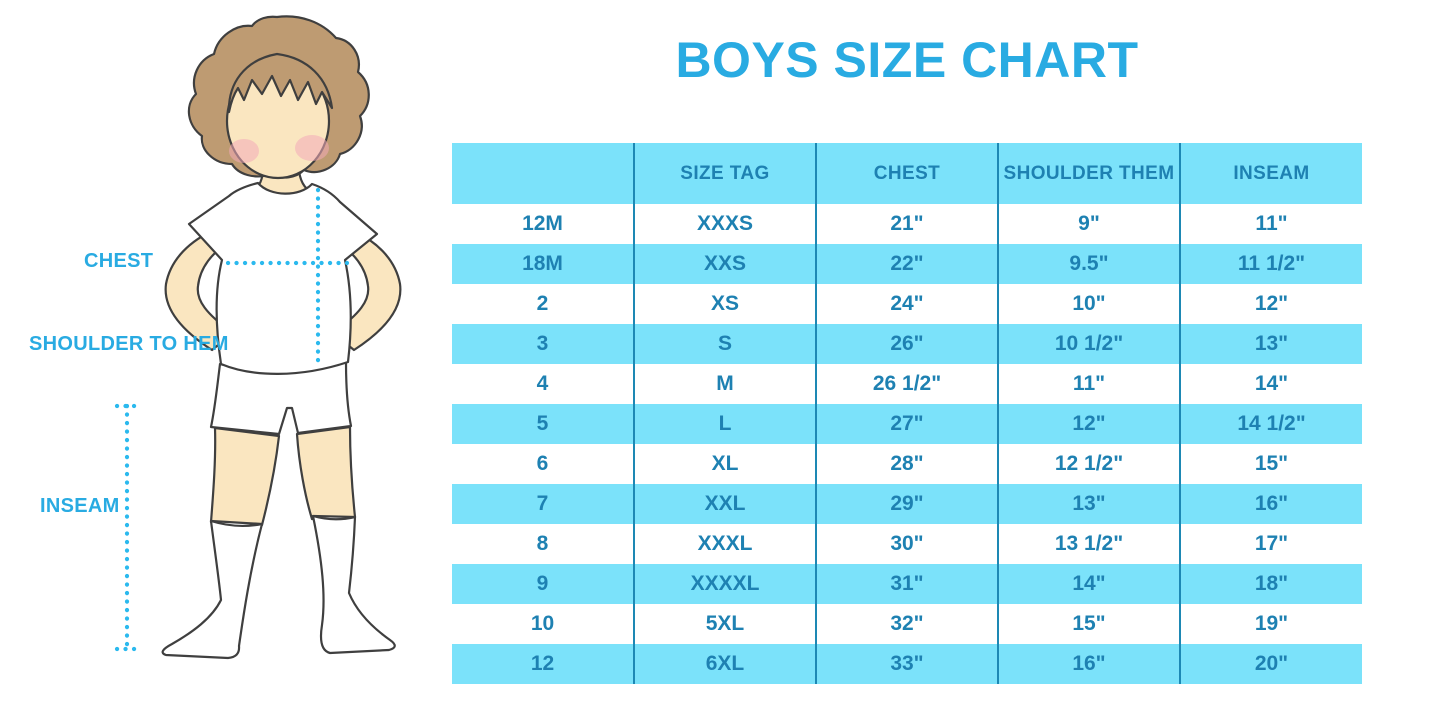 The width and height of the screenshot is (1445, 723). I want to click on cell: XXXS, so click(724, 224).